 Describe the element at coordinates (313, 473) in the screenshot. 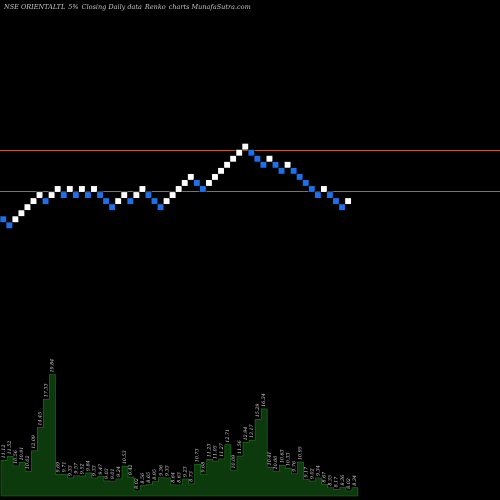

I see `volume-label: 9.02` at that location.